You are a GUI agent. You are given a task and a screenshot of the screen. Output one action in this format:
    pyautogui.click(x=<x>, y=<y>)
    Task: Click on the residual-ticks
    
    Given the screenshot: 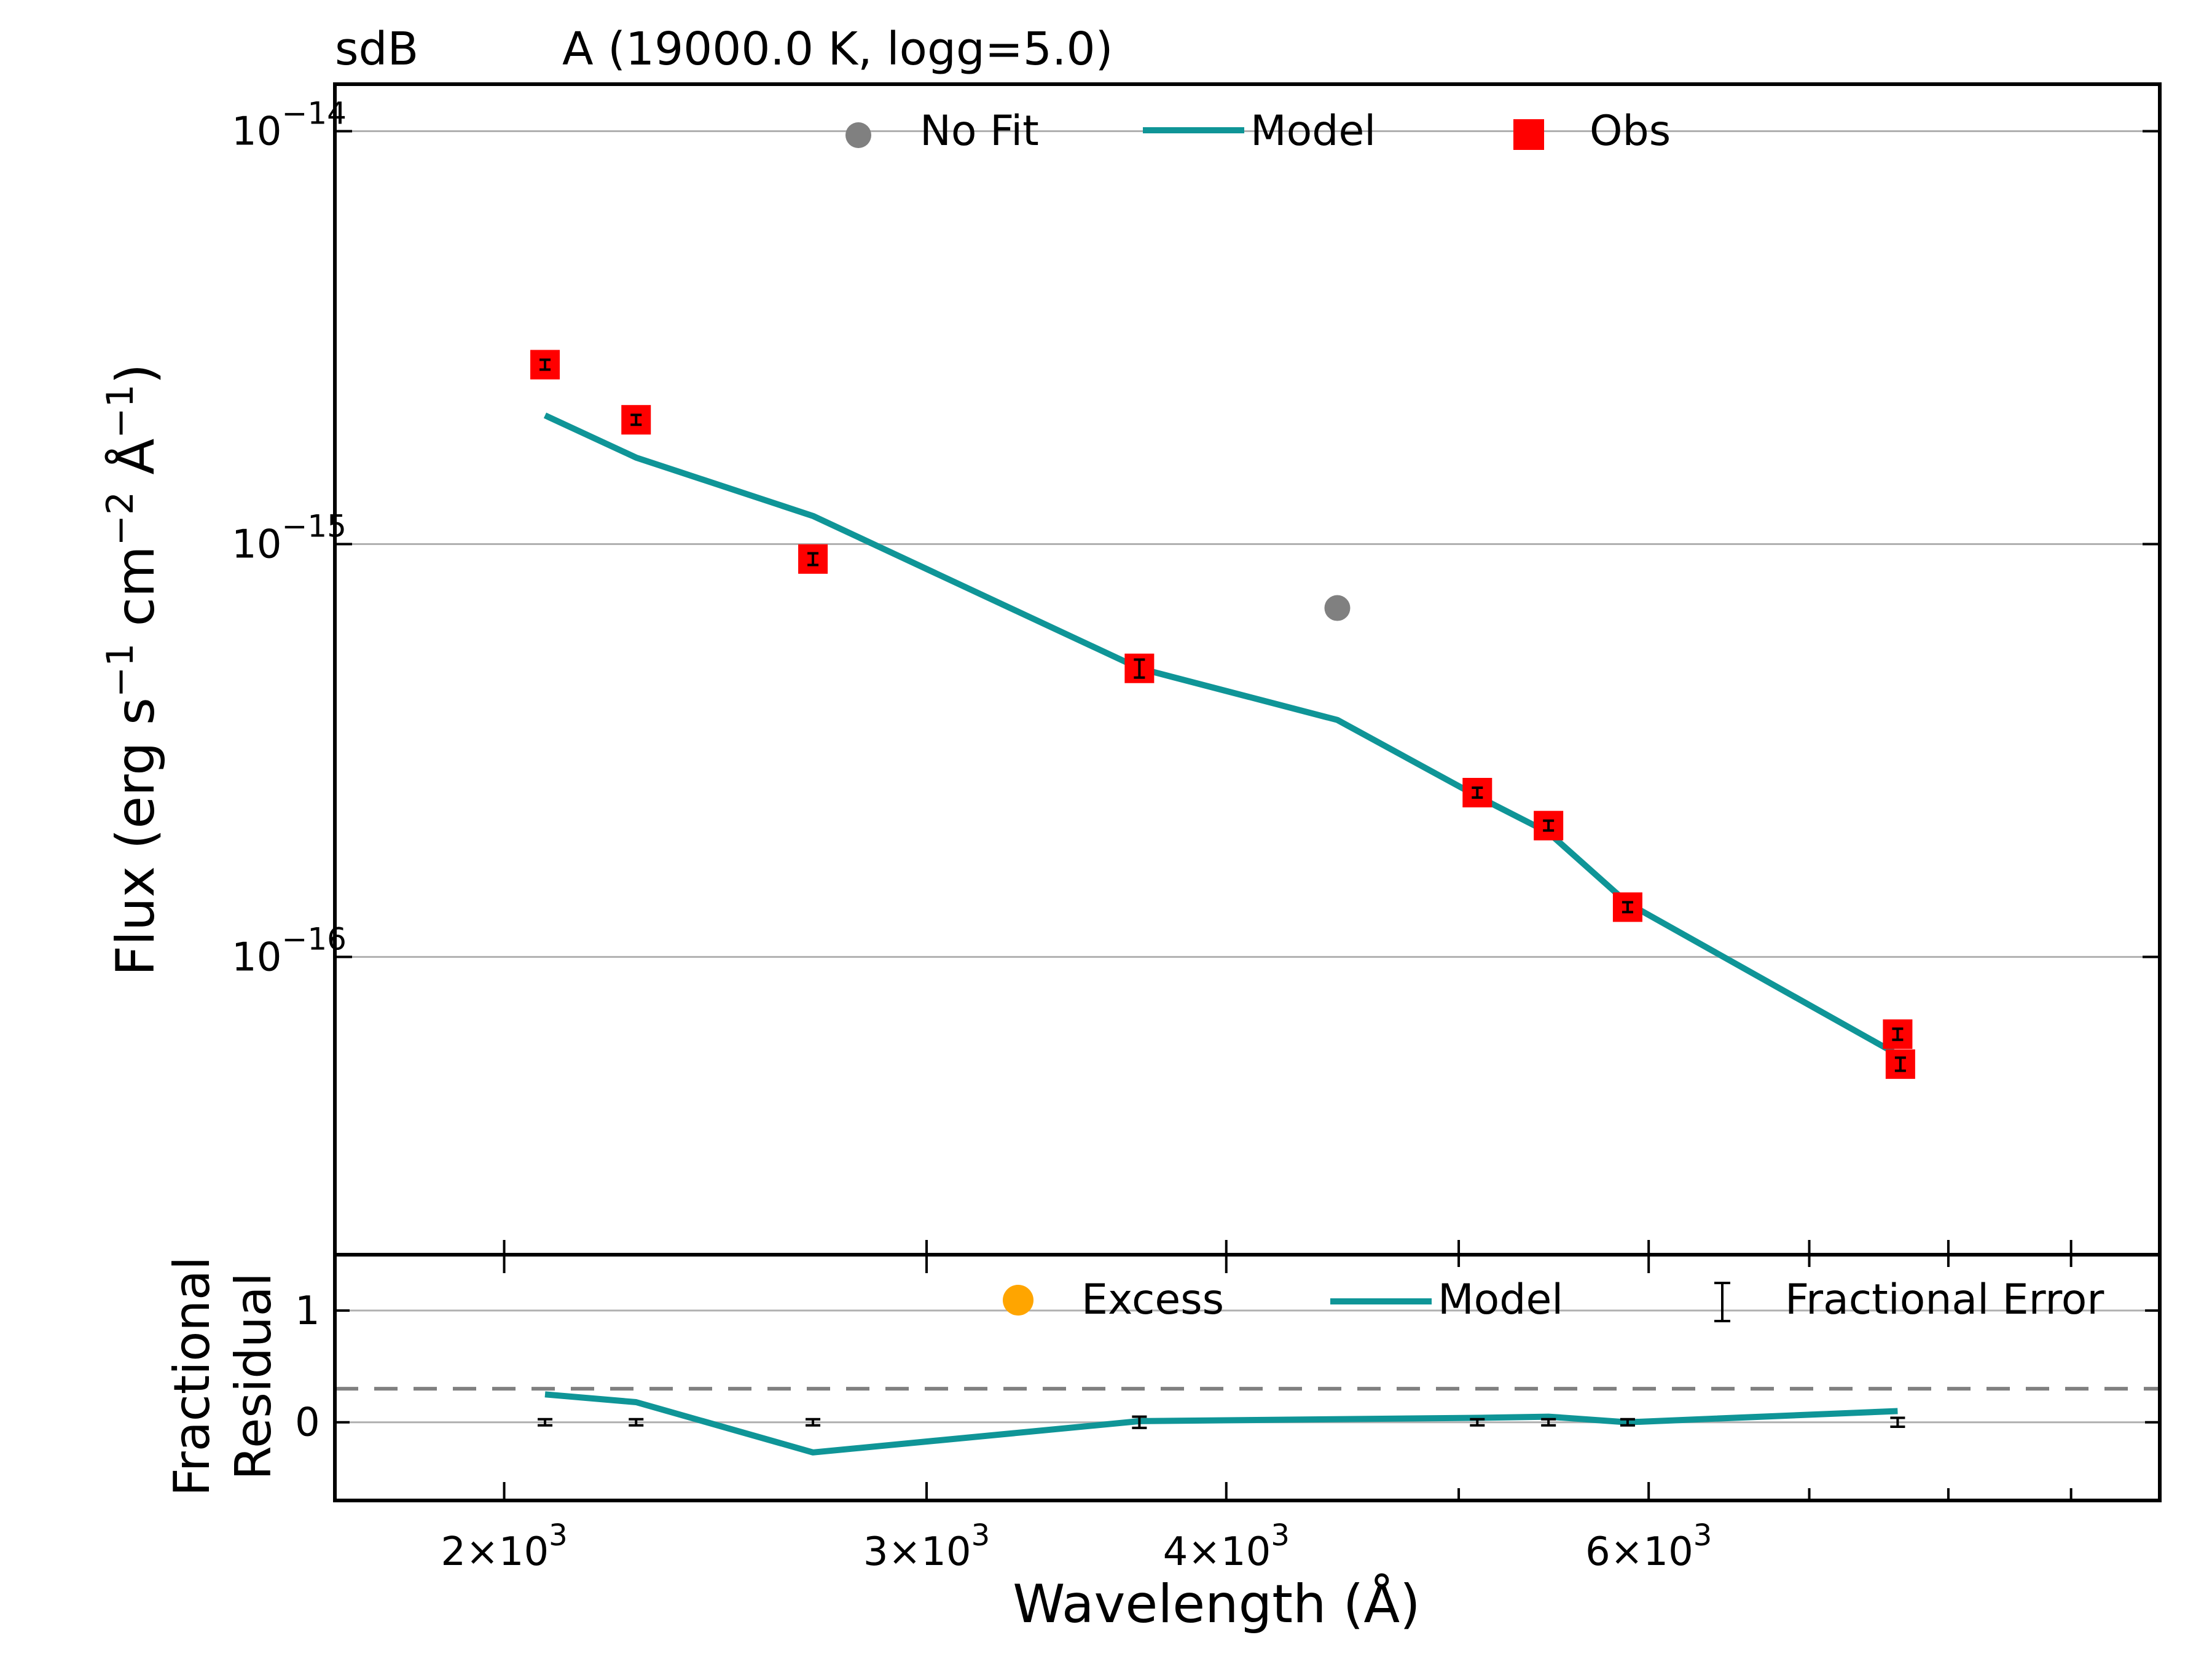 What is the action you would take?
    pyautogui.click(x=1247, y=1377)
    